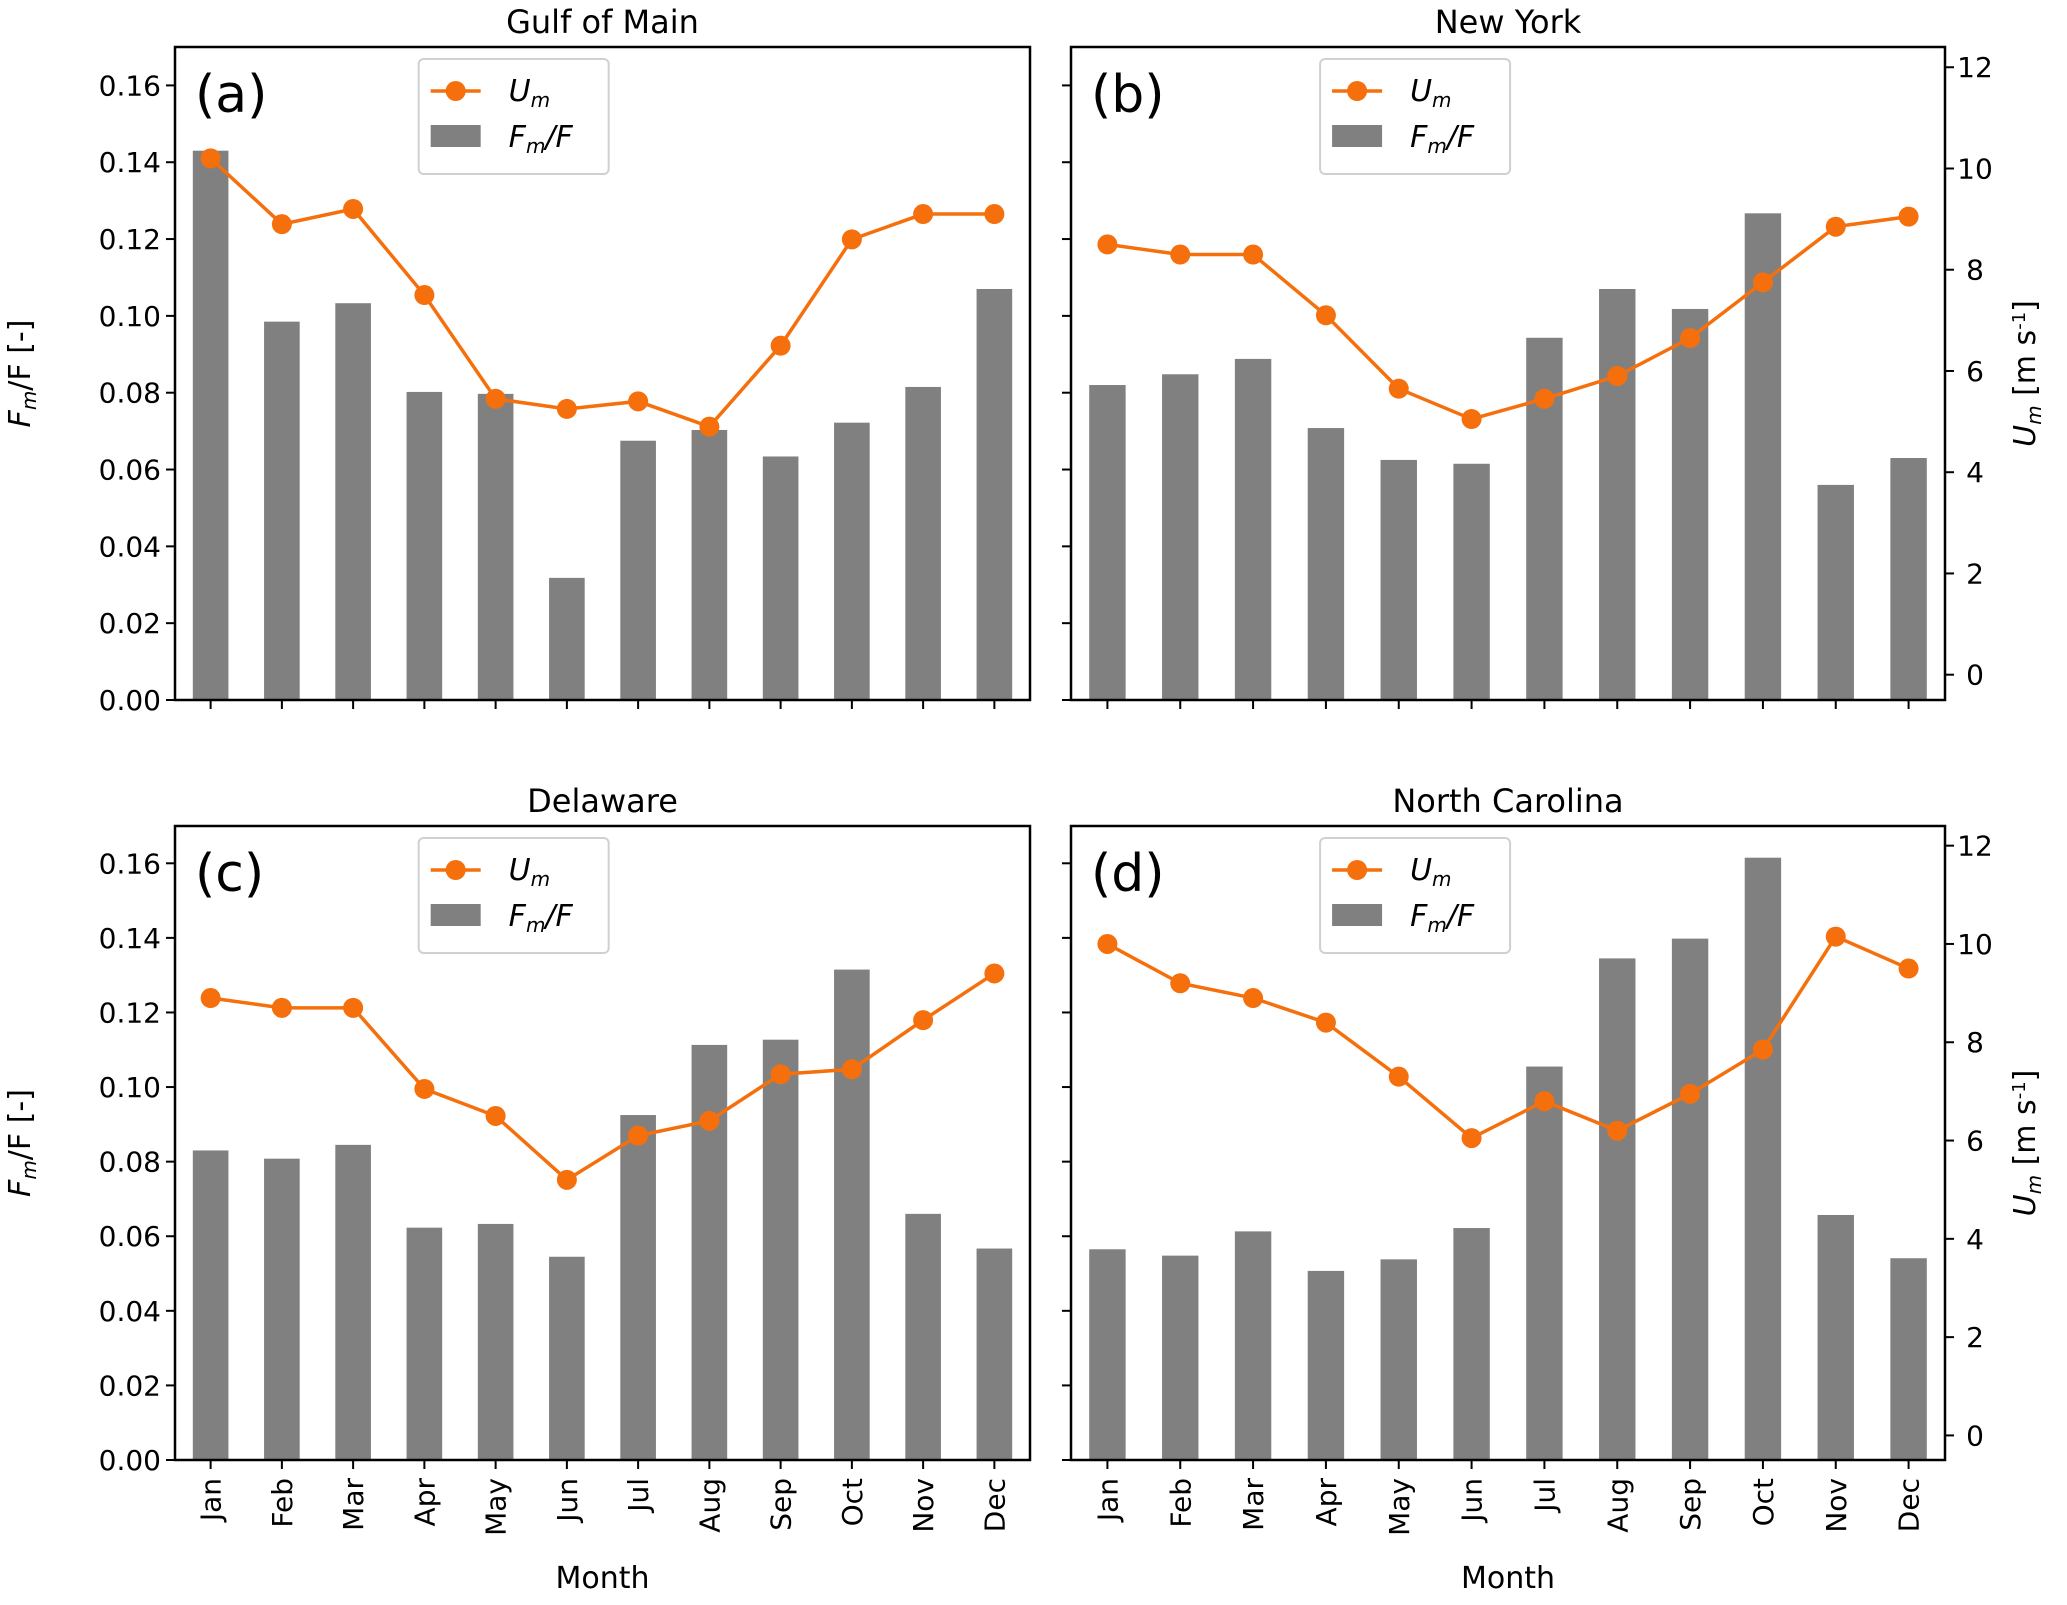  I want to click on x-tick-label: Apr, so click(1326, 1502).